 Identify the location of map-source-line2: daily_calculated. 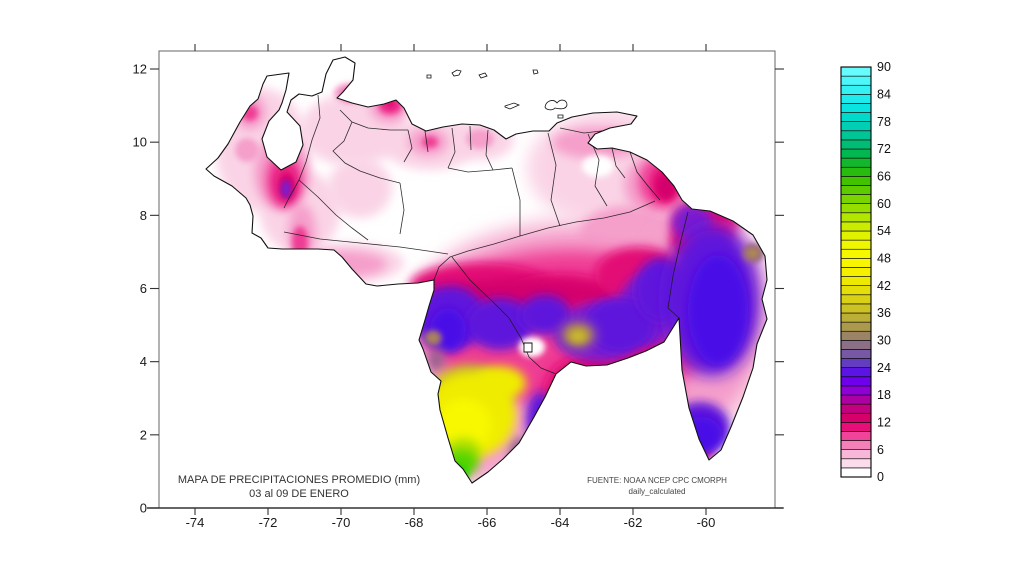
(657, 491).